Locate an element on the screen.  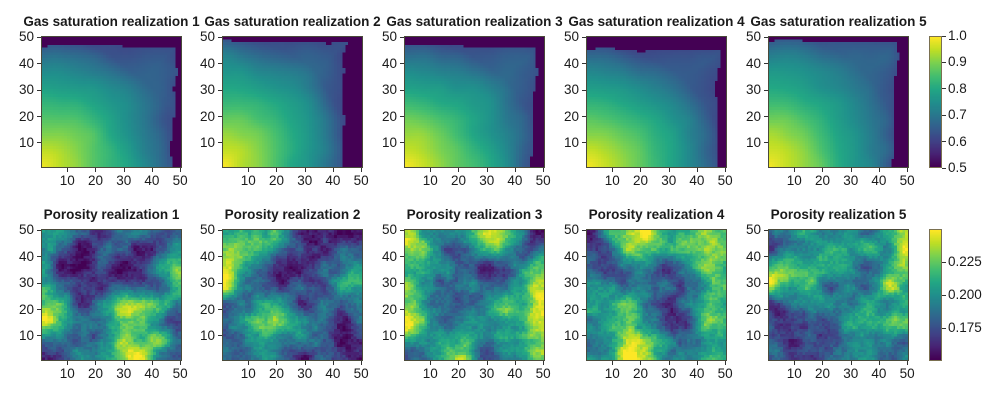
panel-title: Gas saturation realization 1 is located at coordinates (111, 21).